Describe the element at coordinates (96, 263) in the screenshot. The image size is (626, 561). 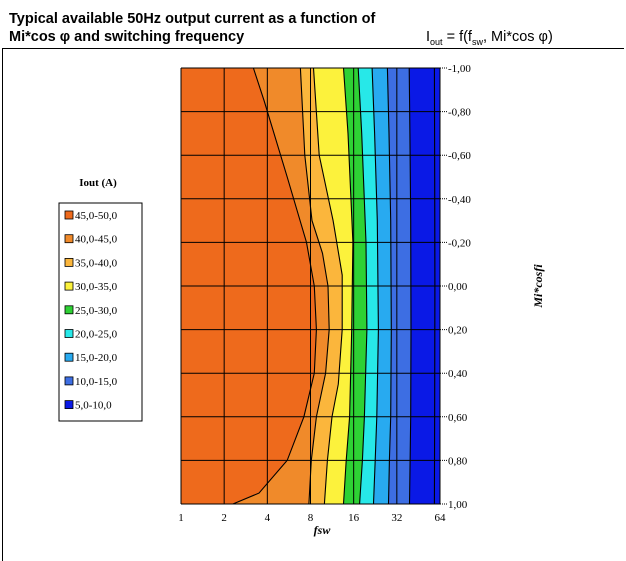
I see `legend-label: 35,0-40,0` at that location.